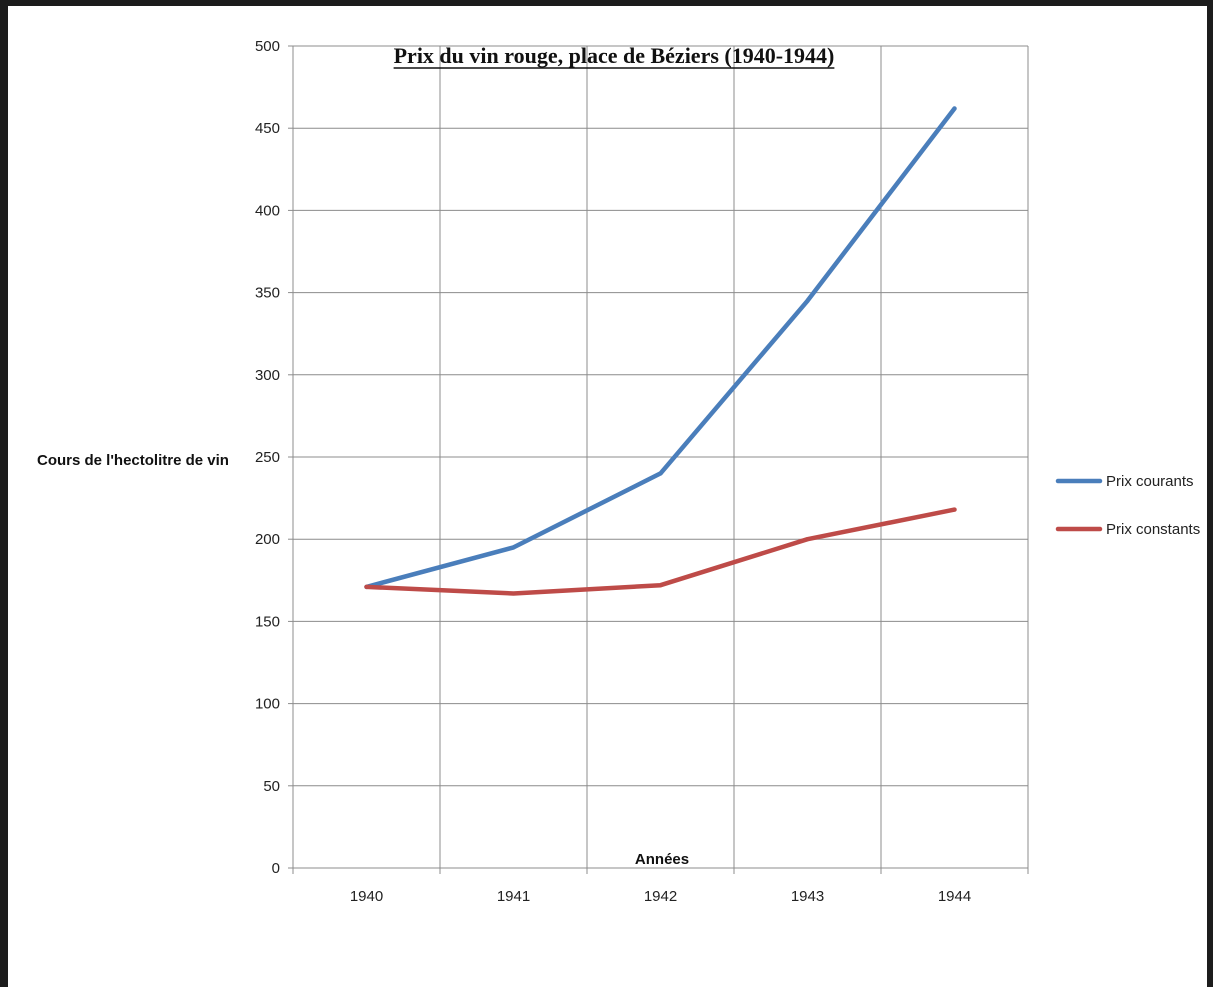 The width and height of the screenshot is (1213, 987). I want to click on y-tick-label: 100, so click(267, 704).